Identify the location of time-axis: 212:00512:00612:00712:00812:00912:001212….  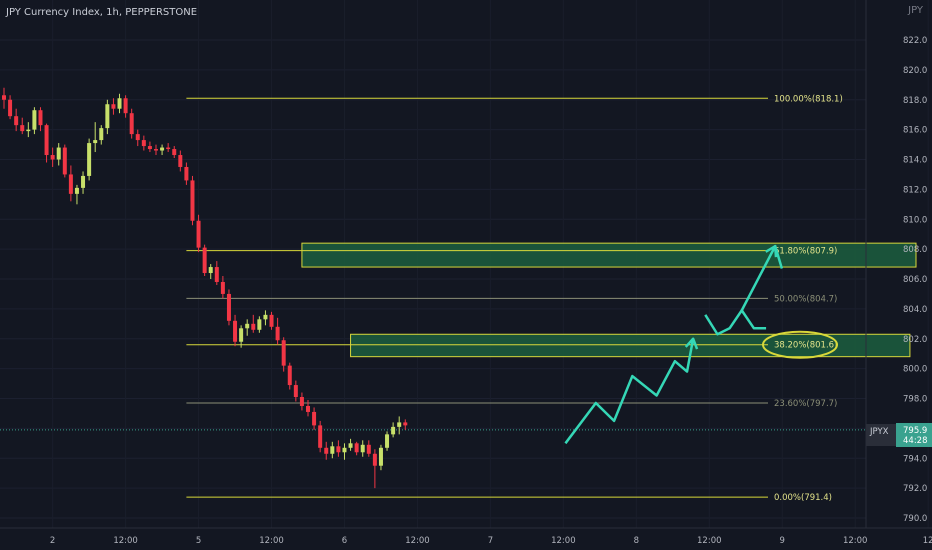
(466, 536).